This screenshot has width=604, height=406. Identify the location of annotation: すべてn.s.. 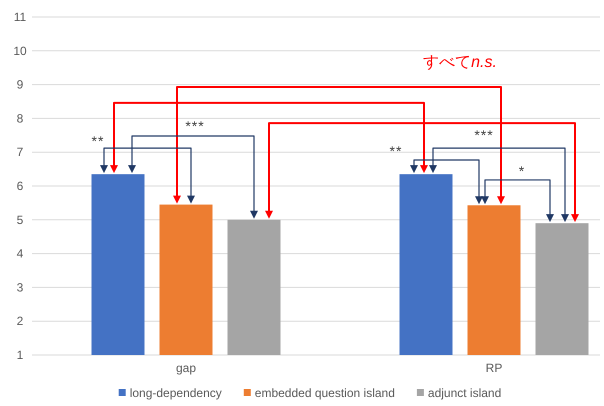
(460, 62).